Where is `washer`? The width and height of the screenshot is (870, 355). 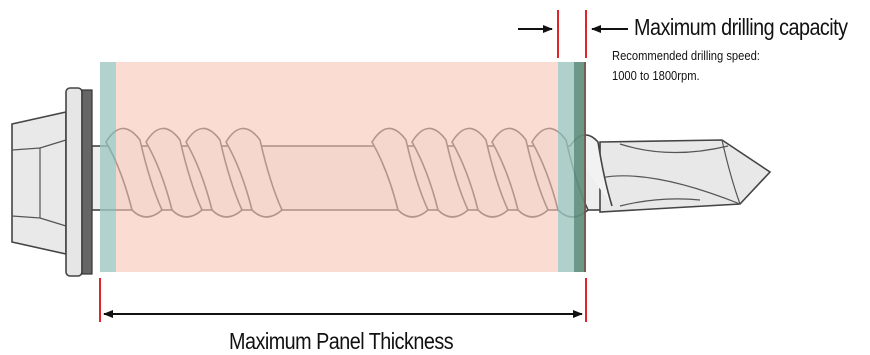
washer is located at coordinates (74, 182).